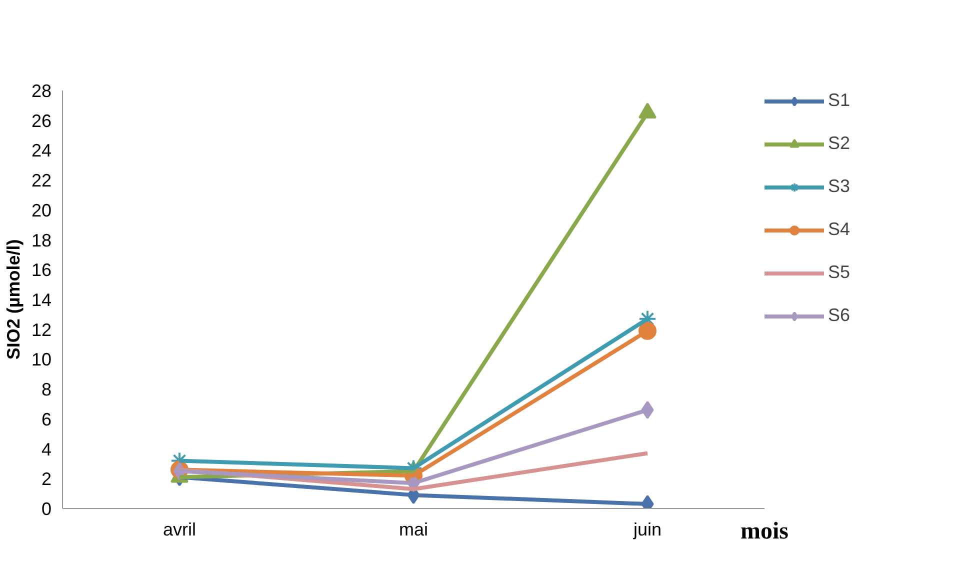  I want to click on y-axis-title: SIO2 (µmole/l), so click(13, 299).